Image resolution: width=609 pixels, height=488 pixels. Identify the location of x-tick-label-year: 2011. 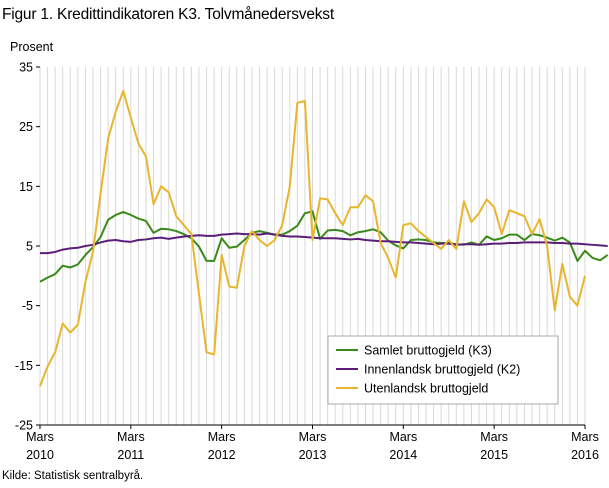
(130, 455).